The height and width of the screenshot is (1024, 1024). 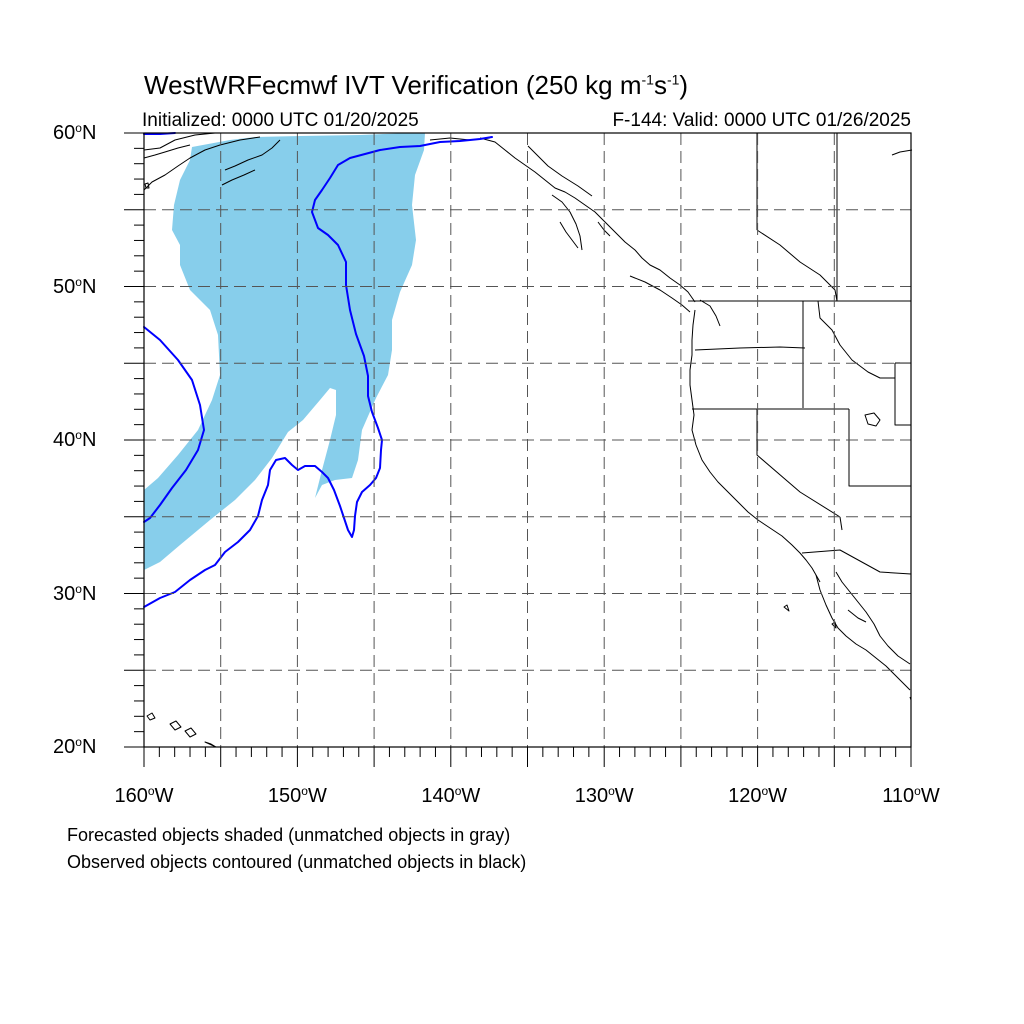 I want to click on initialized-label: Initialized: 0000 UTC 01/20/2025, so click(x=280, y=120).